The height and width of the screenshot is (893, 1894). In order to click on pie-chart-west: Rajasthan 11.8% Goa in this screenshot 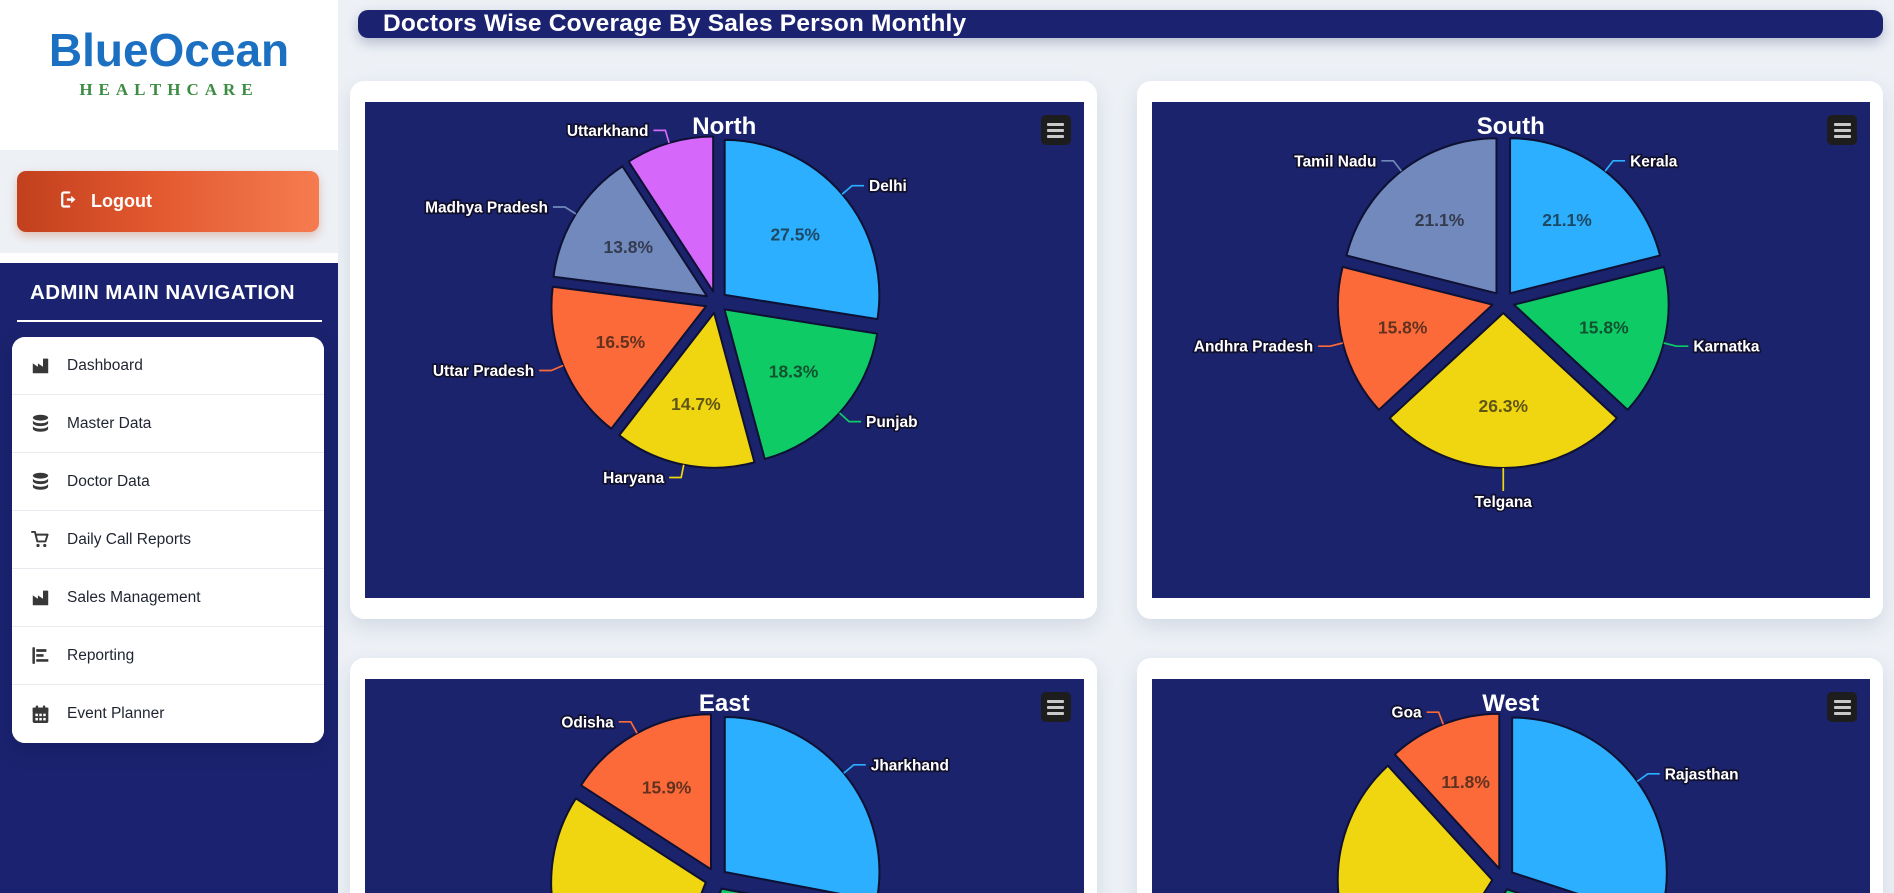, I will do `click(1538, 798)`.